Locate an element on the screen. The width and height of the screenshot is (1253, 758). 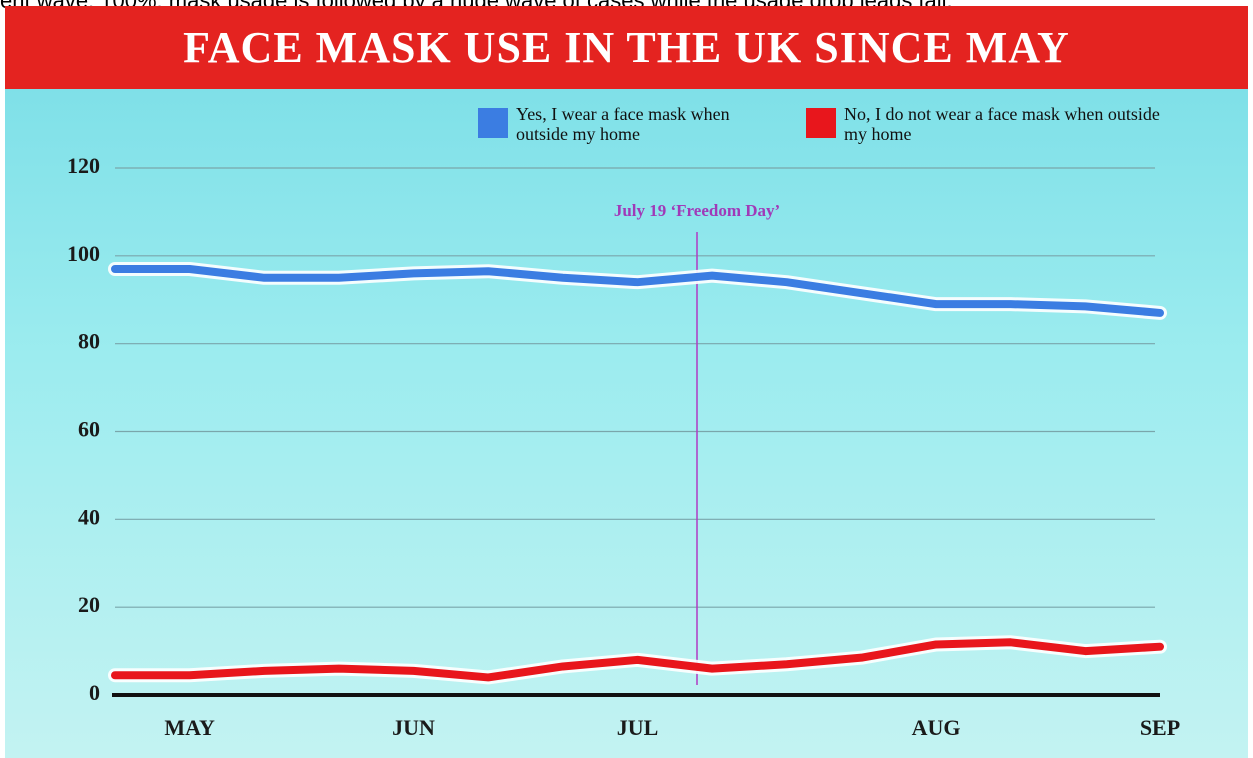
y-tick-label: 120 is located at coordinates (83, 165).